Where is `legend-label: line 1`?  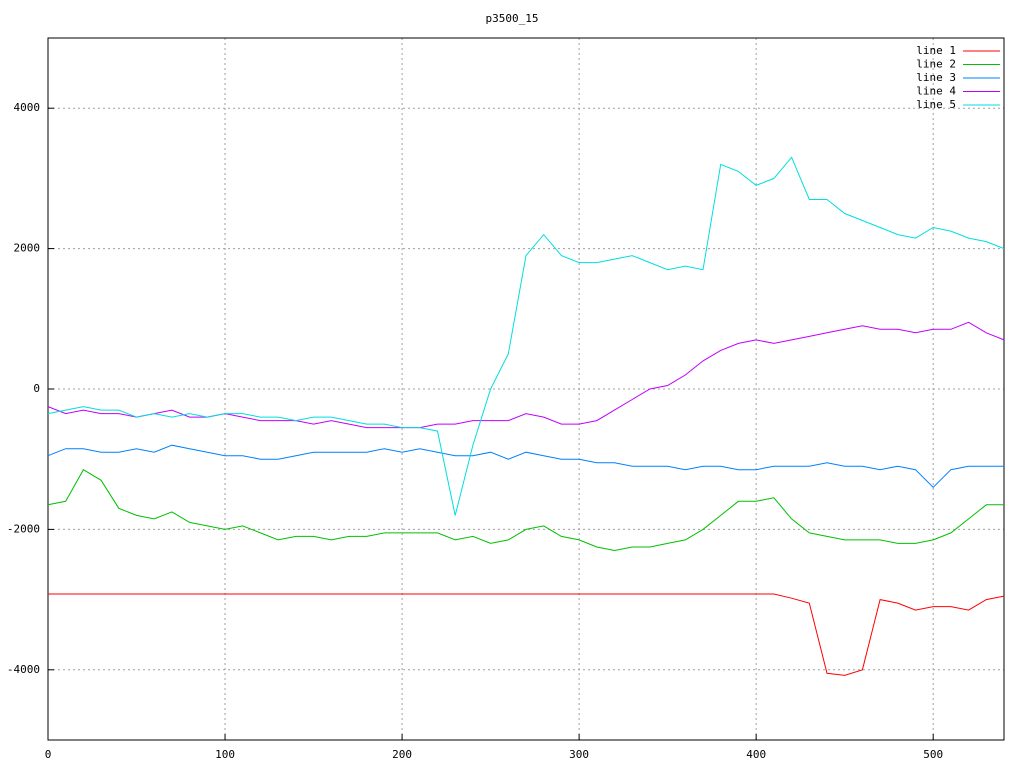 legend-label: line 1 is located at coordinates (936, 50).